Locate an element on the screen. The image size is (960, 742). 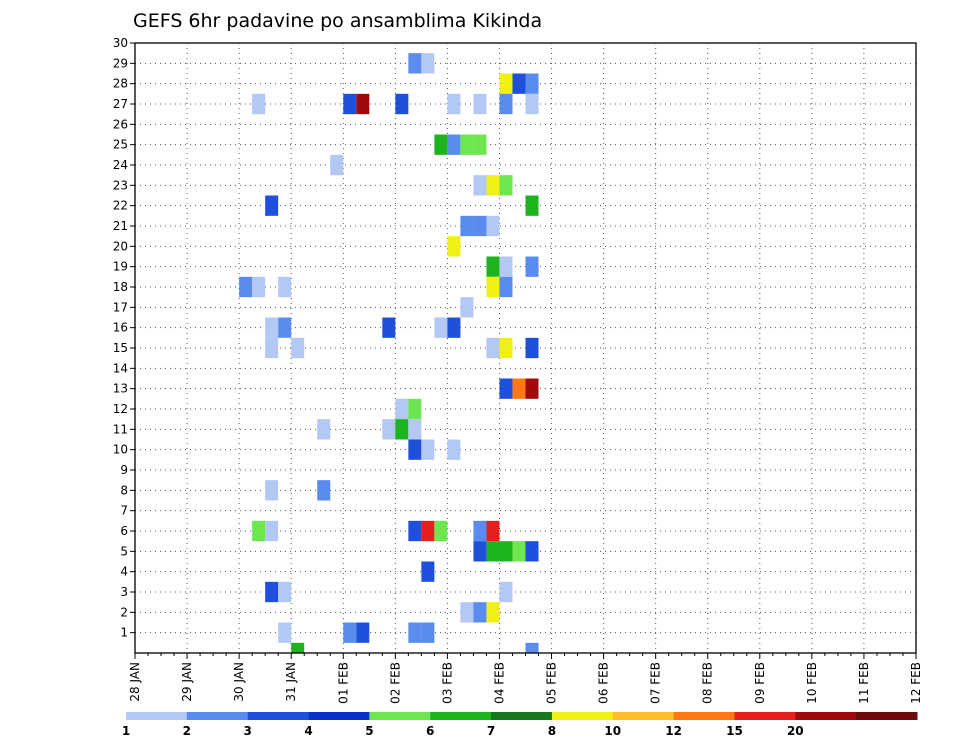
y-tick-label: 17 is located at coordinates (120, 307).